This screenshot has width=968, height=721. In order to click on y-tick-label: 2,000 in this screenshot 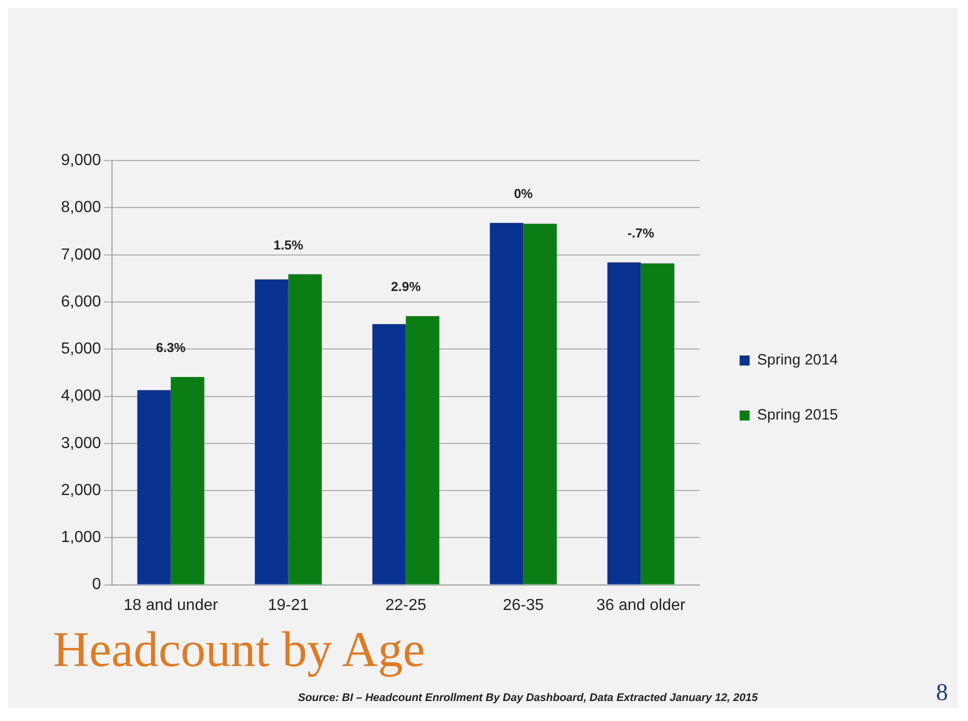, I will do `click(81, 490)`.